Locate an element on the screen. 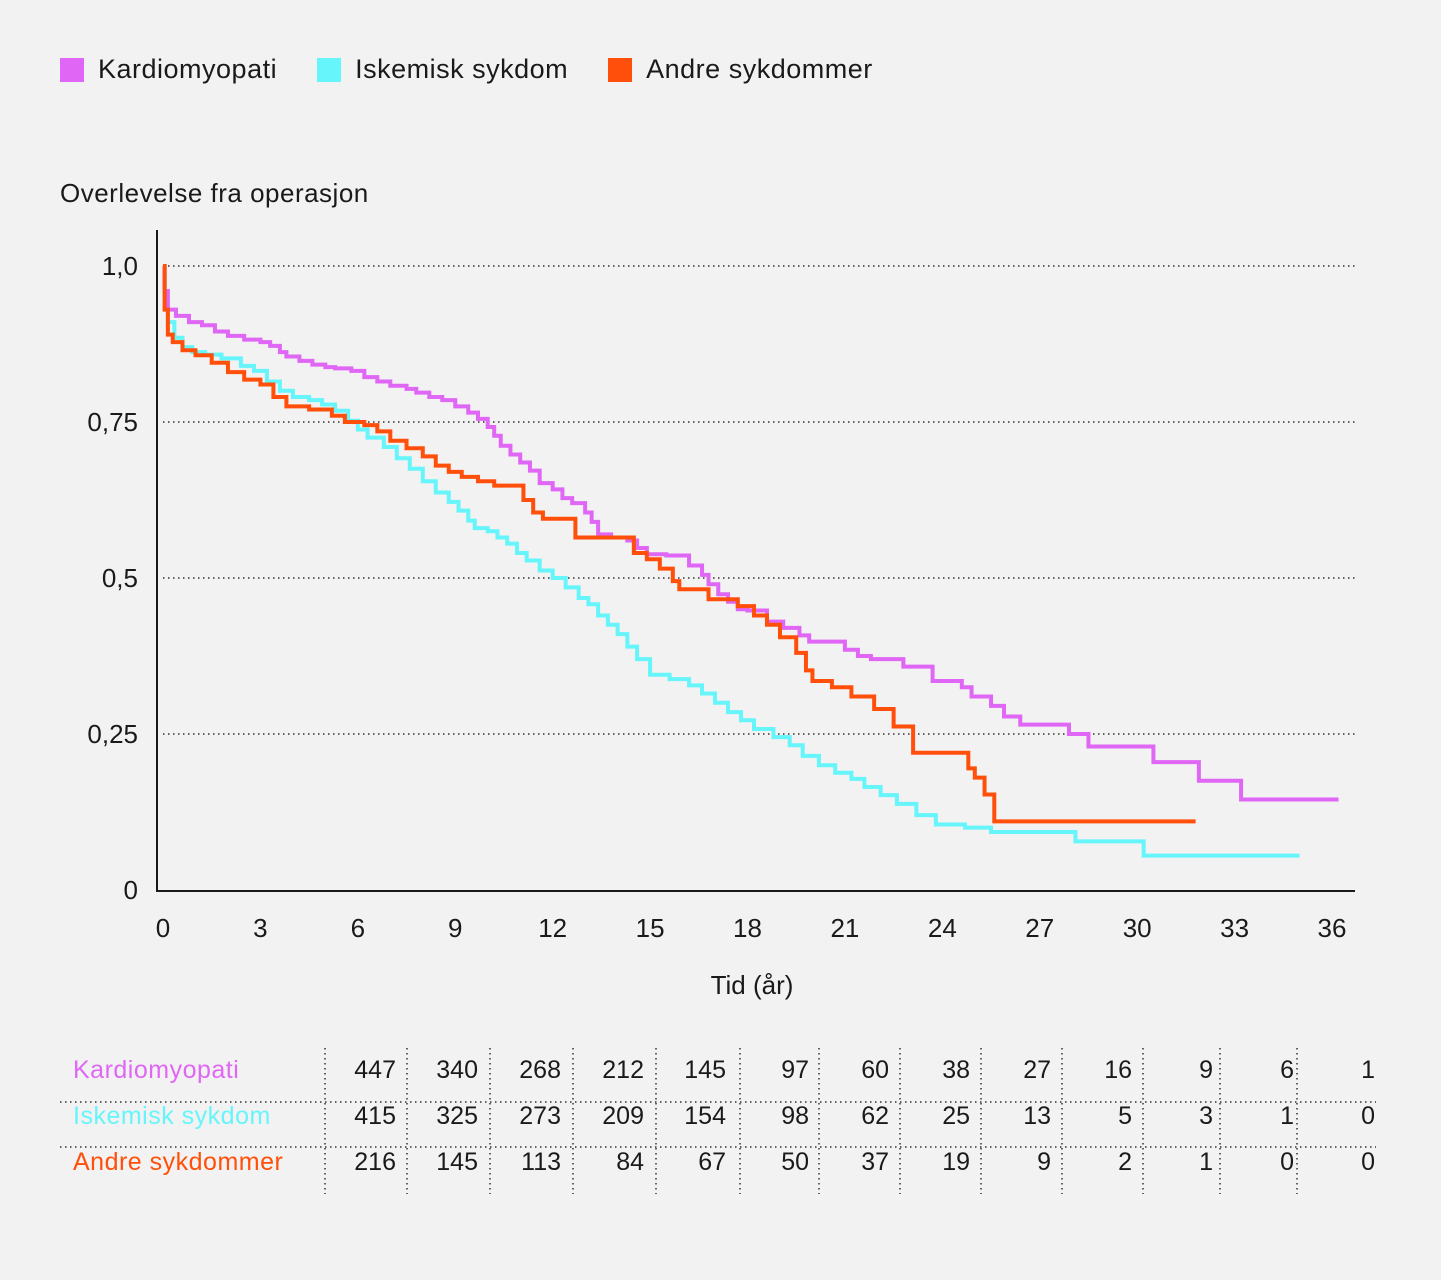  risk-cell: 212 is located at coordinates (623, 1070).